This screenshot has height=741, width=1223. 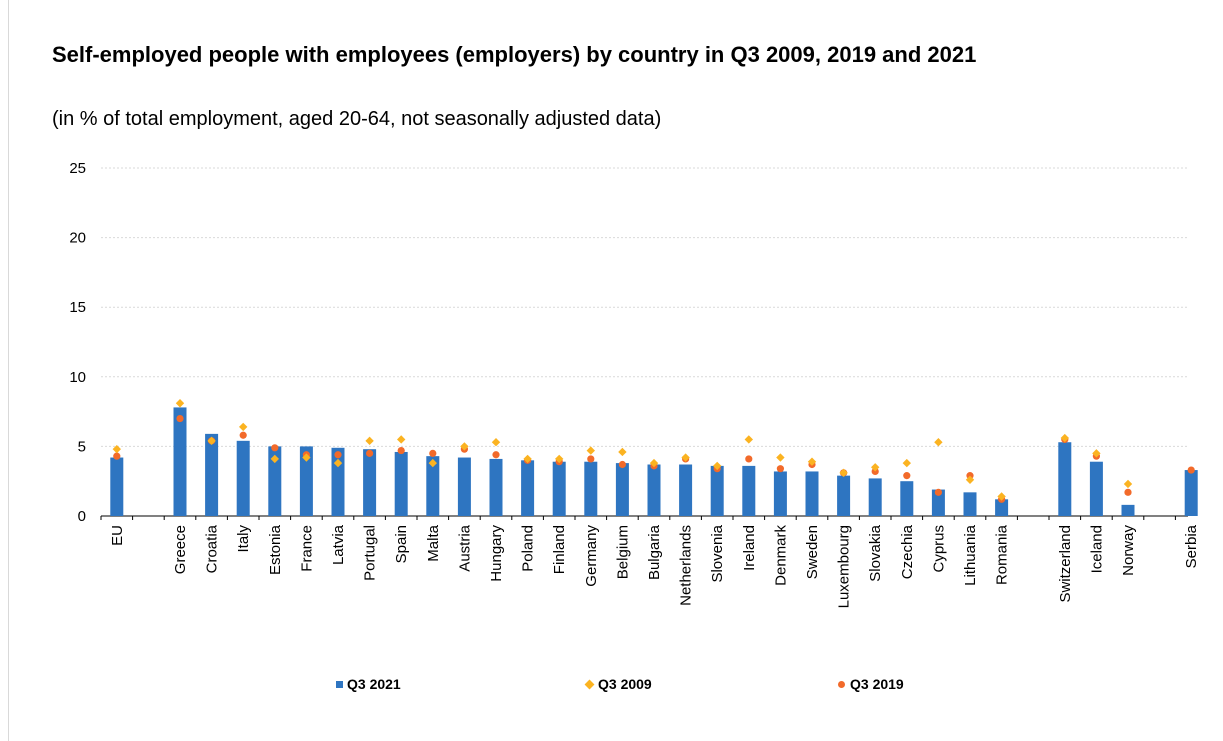 I want to click on legend-label-q3-2019: Q3 2019, so click(x=877, y=684).